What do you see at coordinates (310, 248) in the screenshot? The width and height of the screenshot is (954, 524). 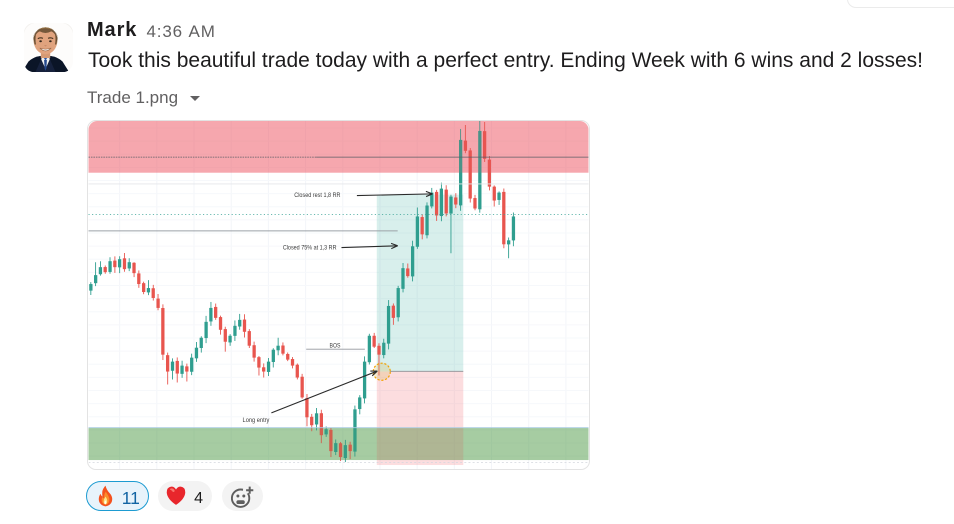 I see `svg-text: Closed 75% at 1,3 RR` at bounding box center [310, 248].